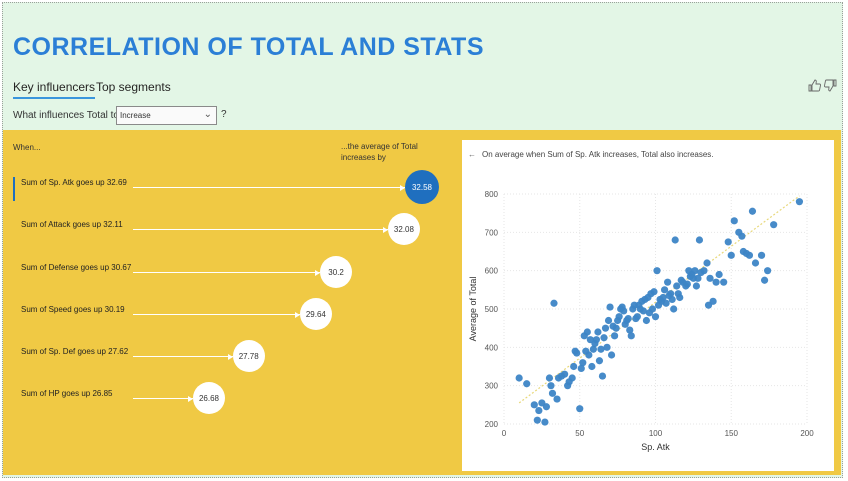 This screenshot has width=848, height=481. I want to click on influencer-row: Sum of Defense goes up 30.67 30.2, so click(228, 278).